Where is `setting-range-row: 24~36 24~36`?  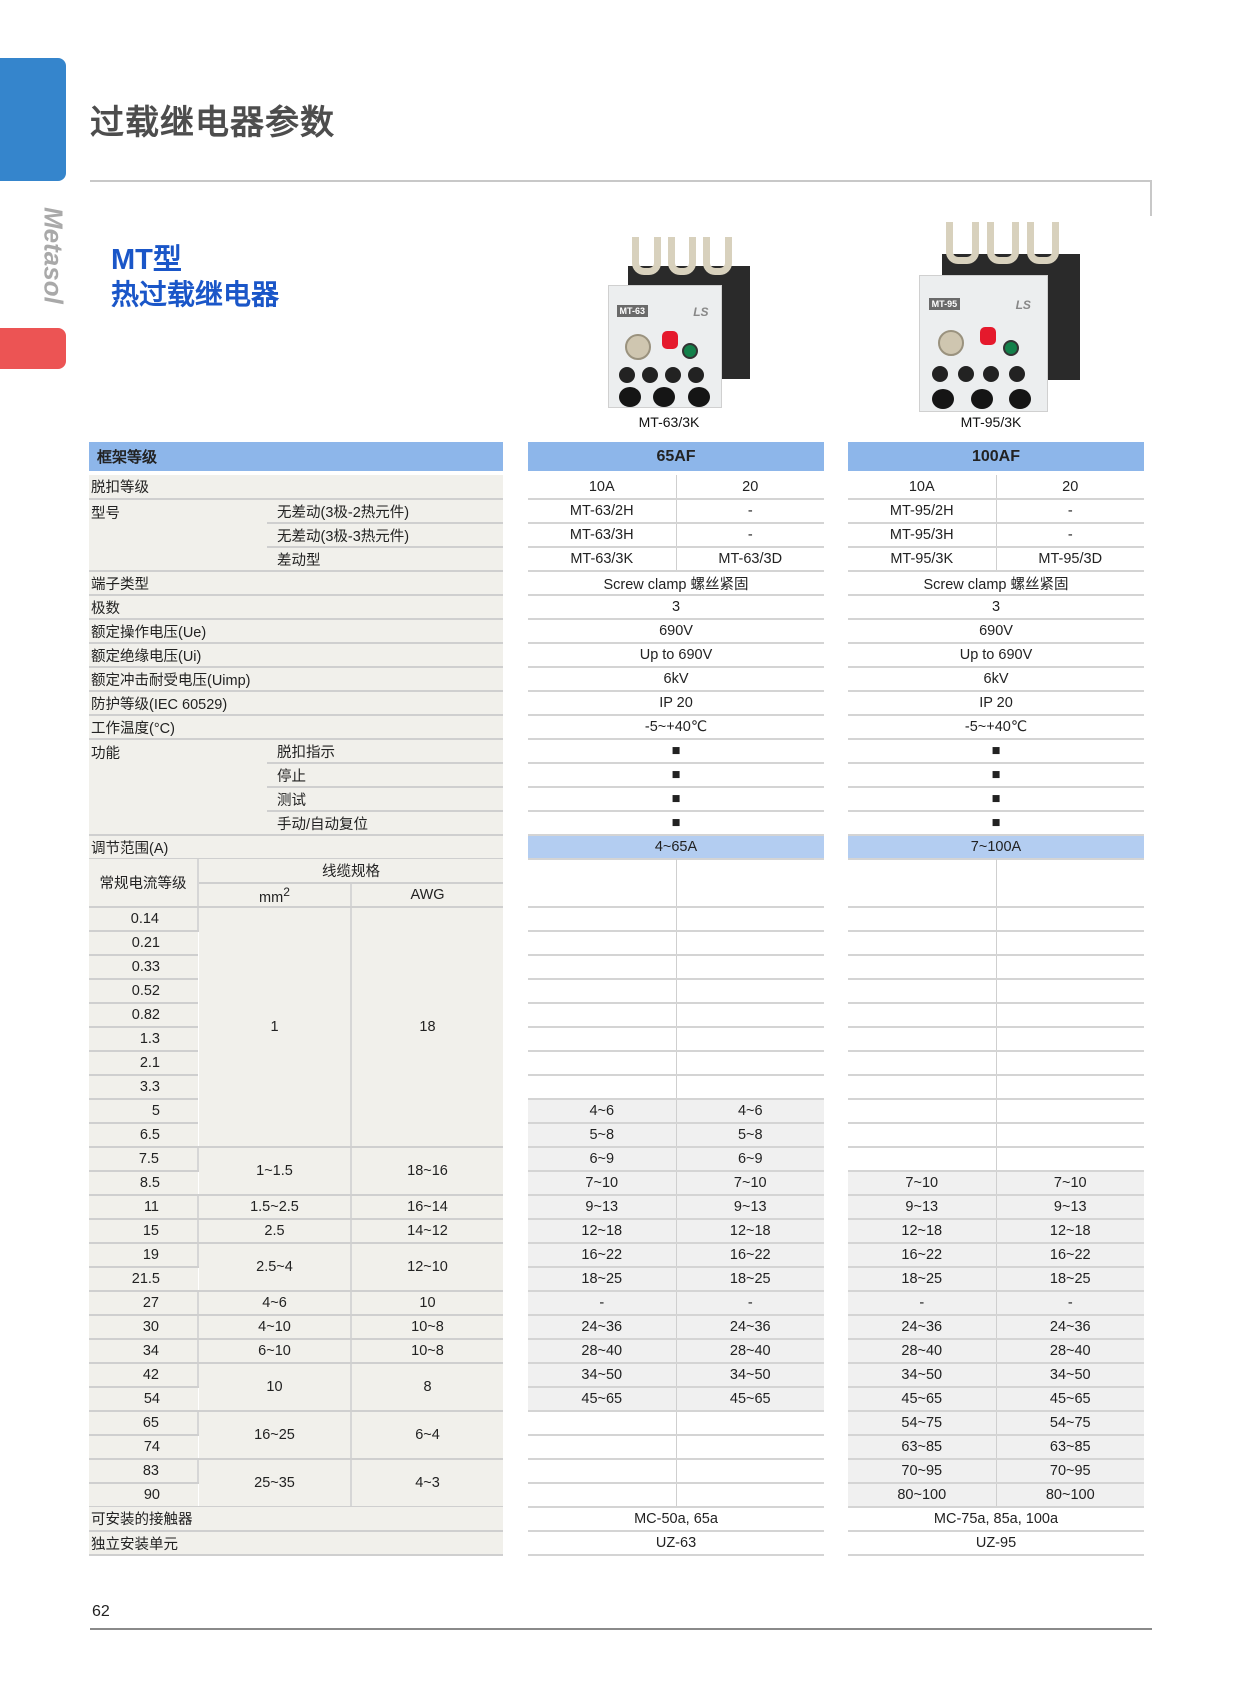
setting-range-row: 24~36 24~36 is located at coordinates (676, 1327).